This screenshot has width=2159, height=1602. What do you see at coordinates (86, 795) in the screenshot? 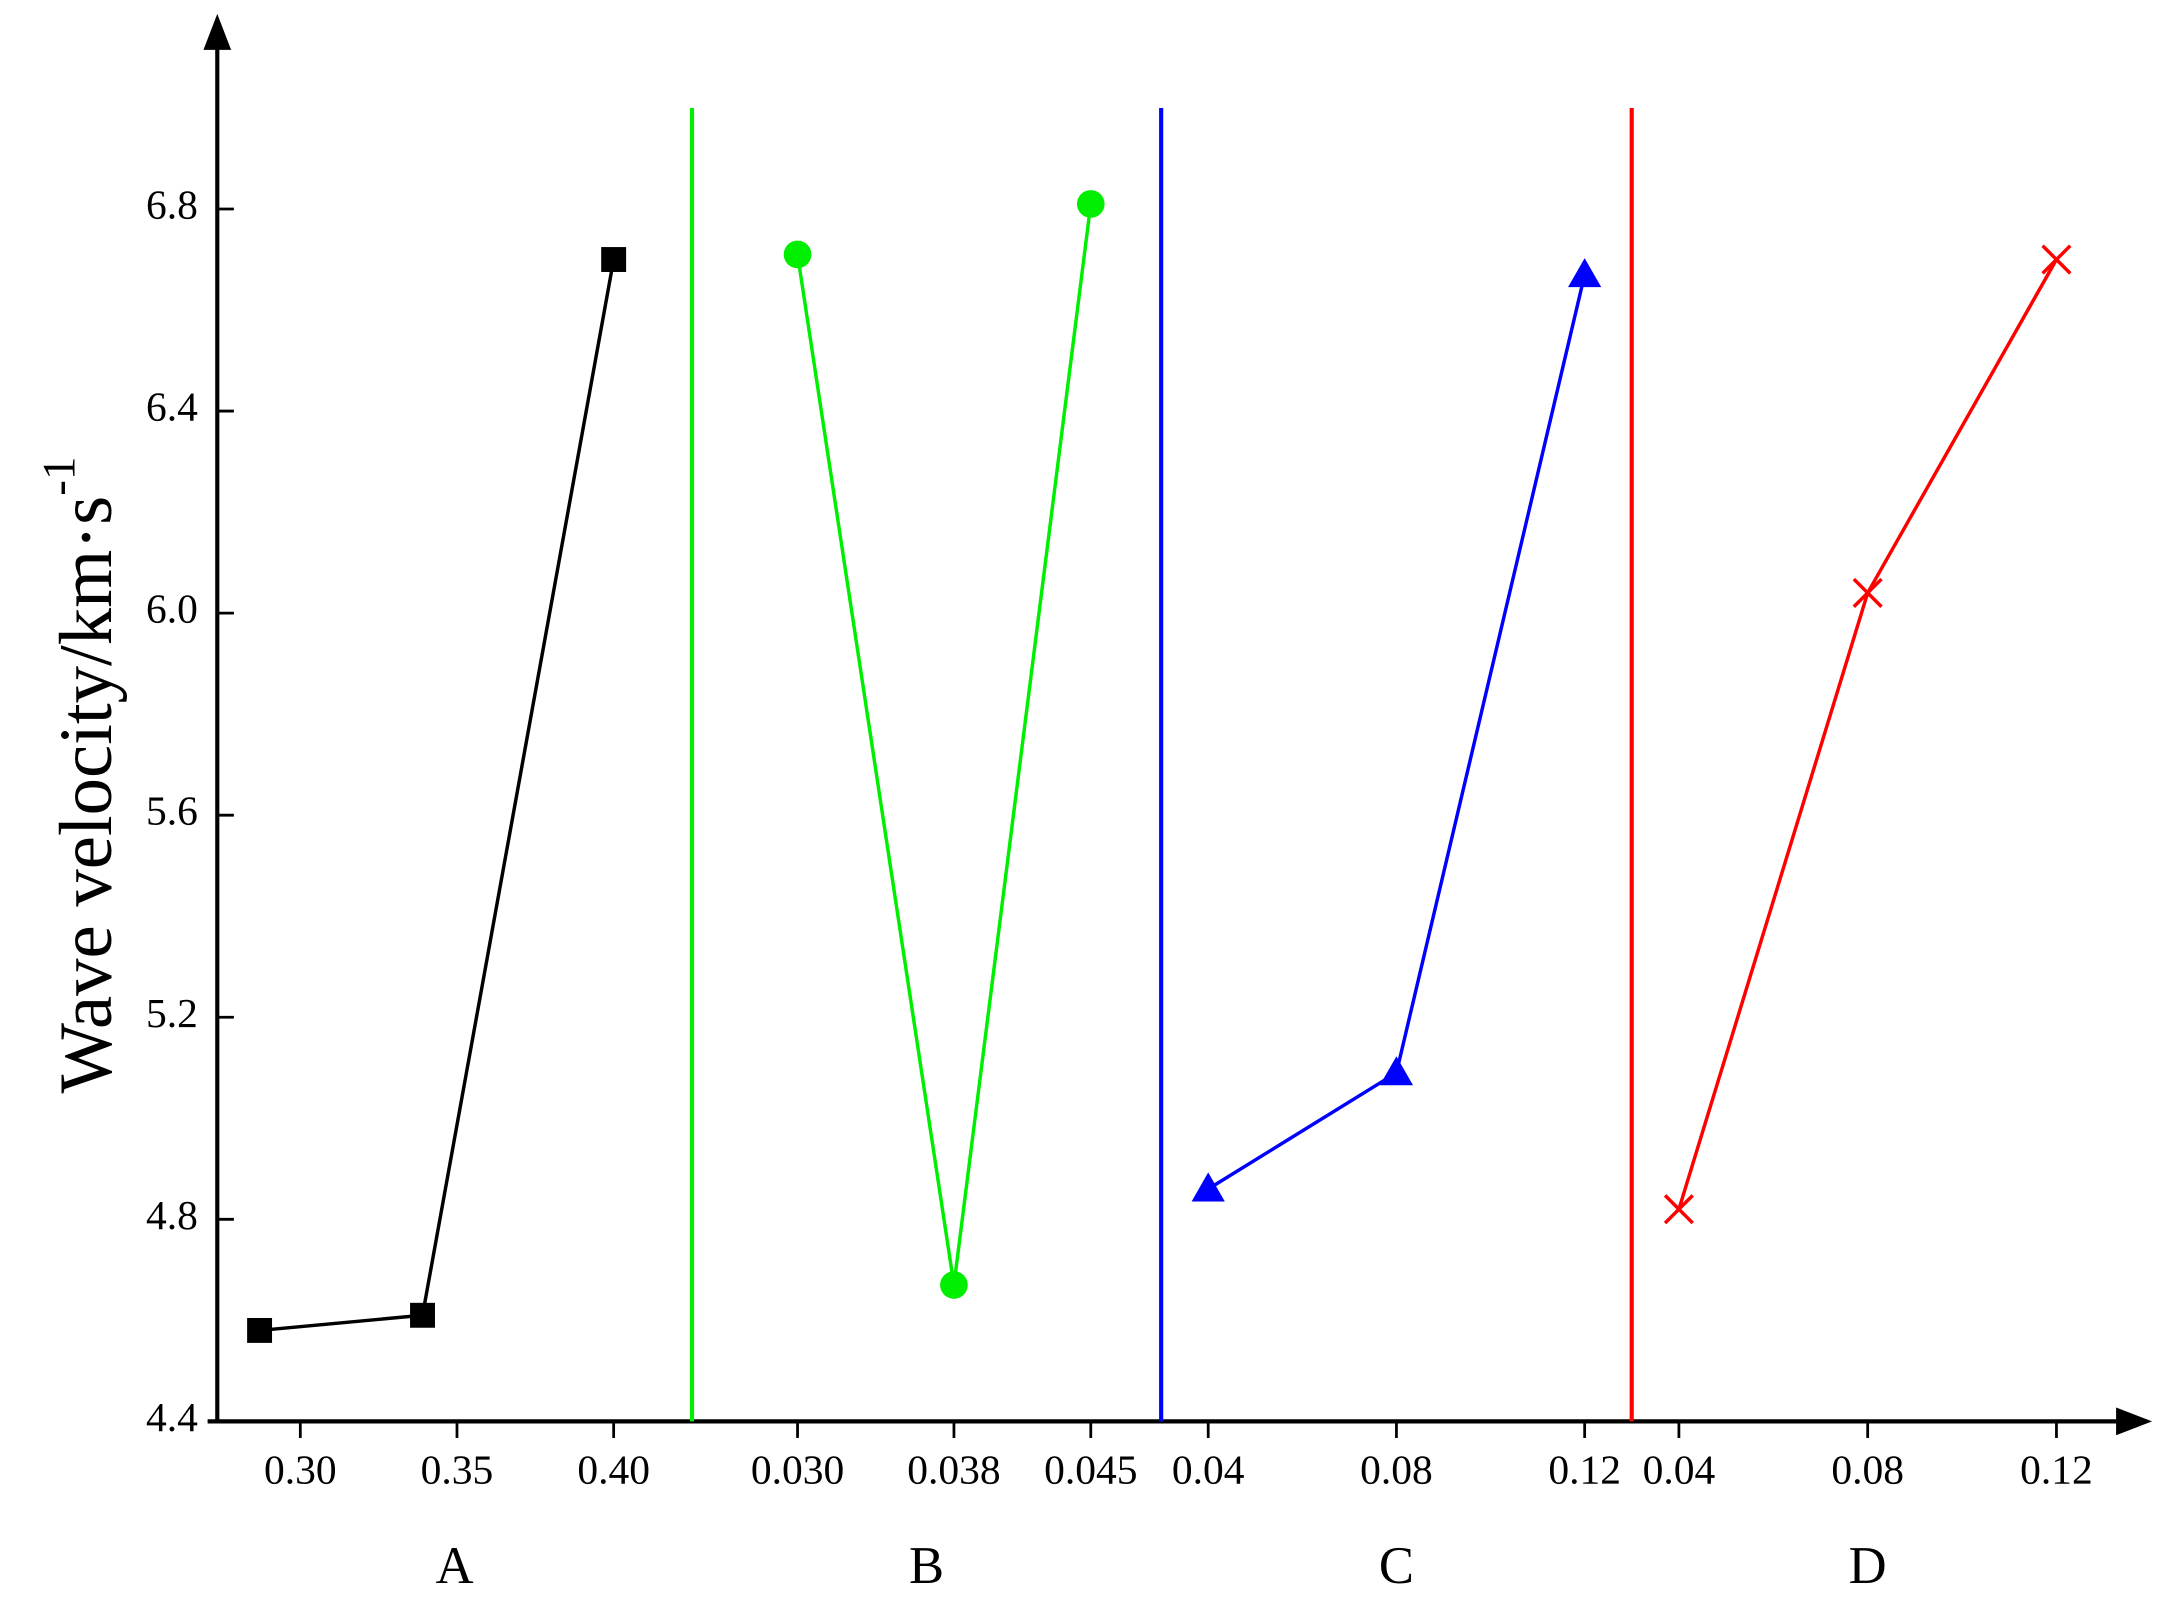
I see `y-axis-title-text: Wave velocity/km·s` at bounding box center [86, 795].